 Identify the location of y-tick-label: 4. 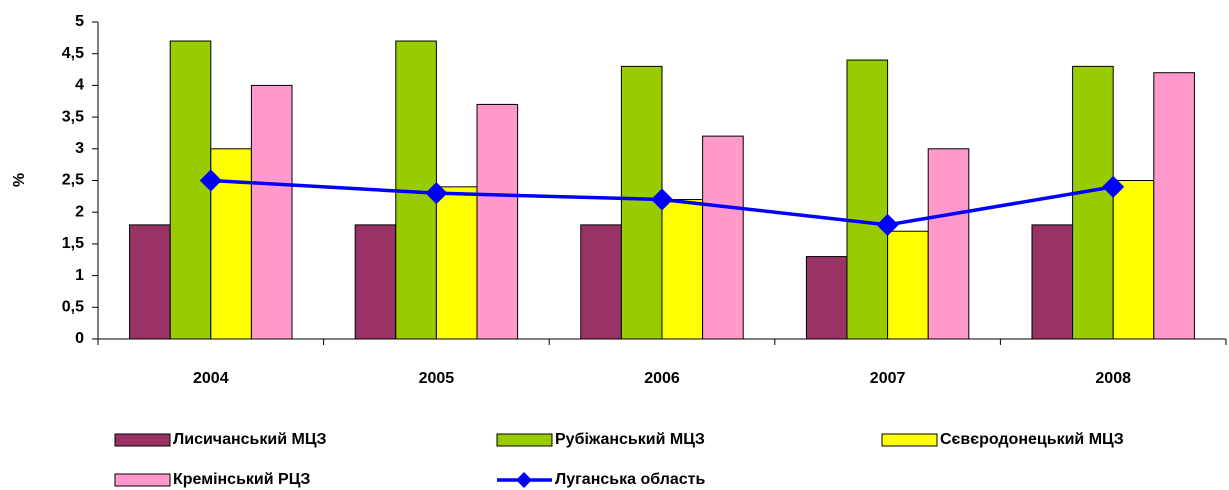
(79, 85).